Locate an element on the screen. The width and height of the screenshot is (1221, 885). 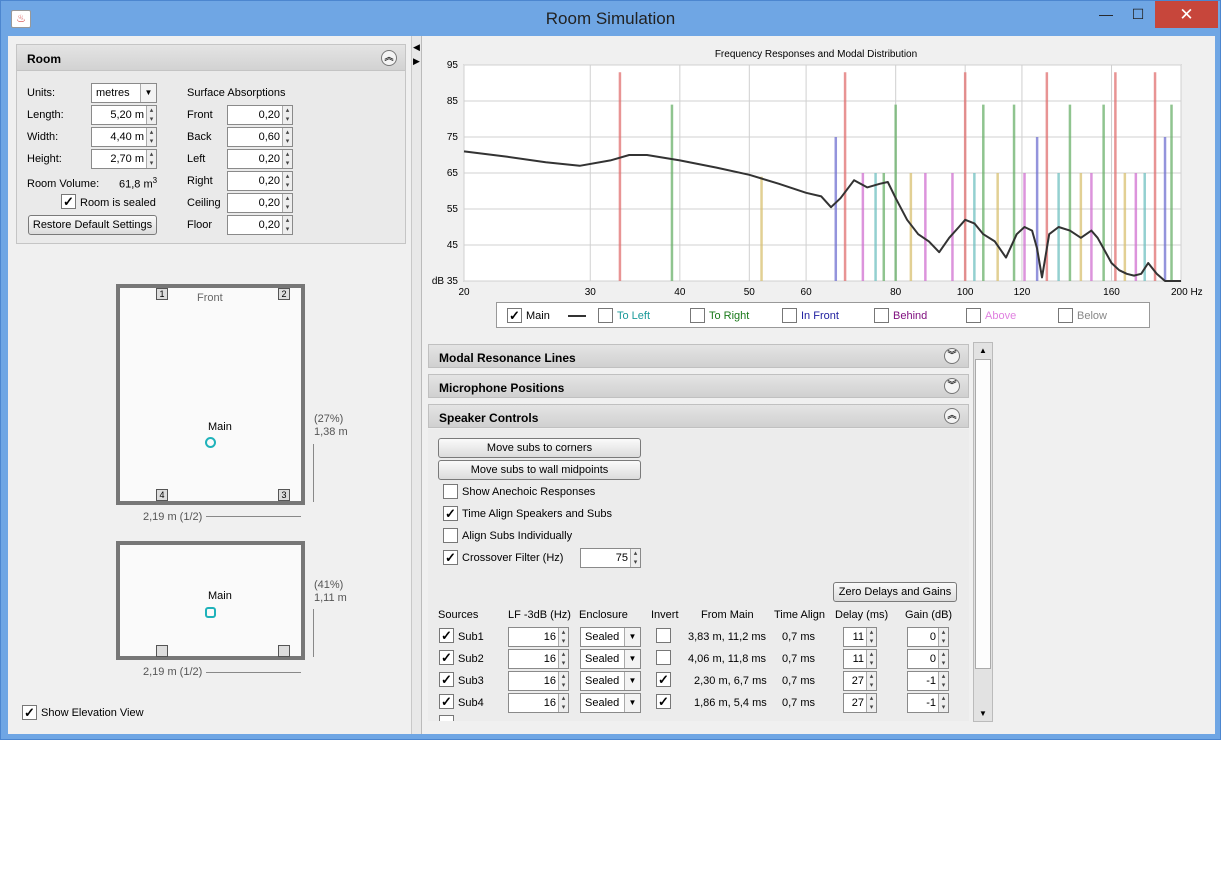
title-bar: ♨ Room Simulation — ☐ ✕ is located at coordinates (610, 18).